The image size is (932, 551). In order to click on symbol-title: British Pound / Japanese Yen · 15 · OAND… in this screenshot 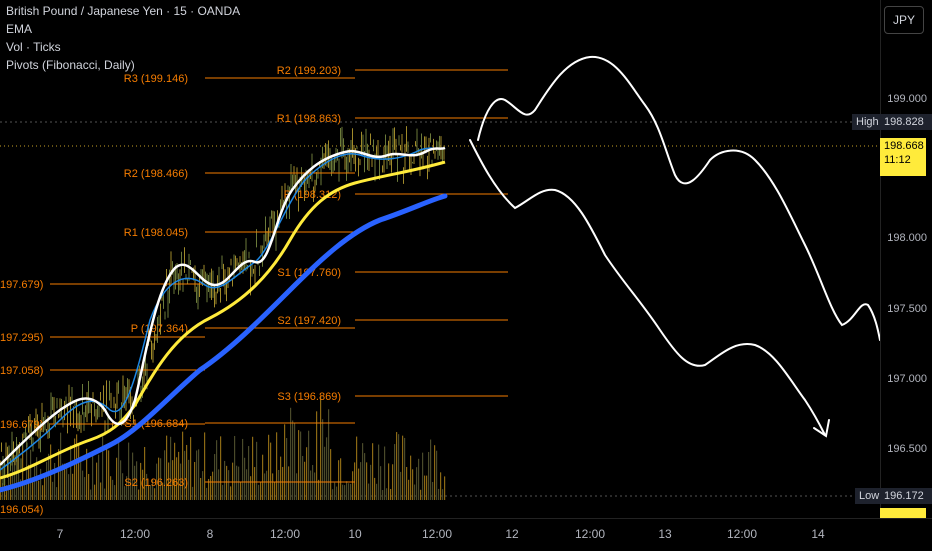, I will do `click(123, 11)`.